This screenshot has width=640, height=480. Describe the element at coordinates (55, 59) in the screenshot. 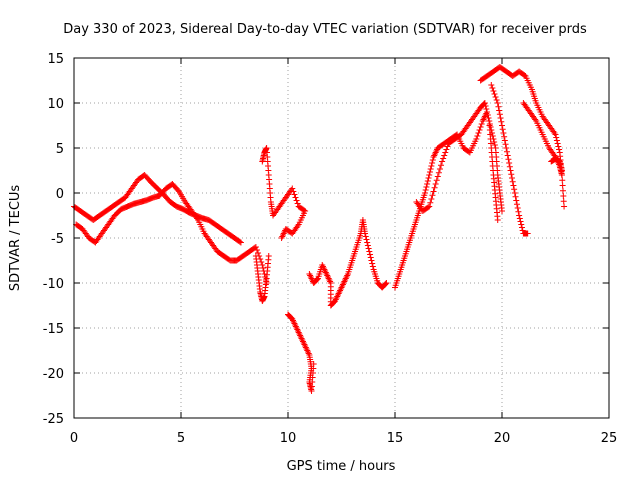

I see `y-tick-label: 15` at that location.